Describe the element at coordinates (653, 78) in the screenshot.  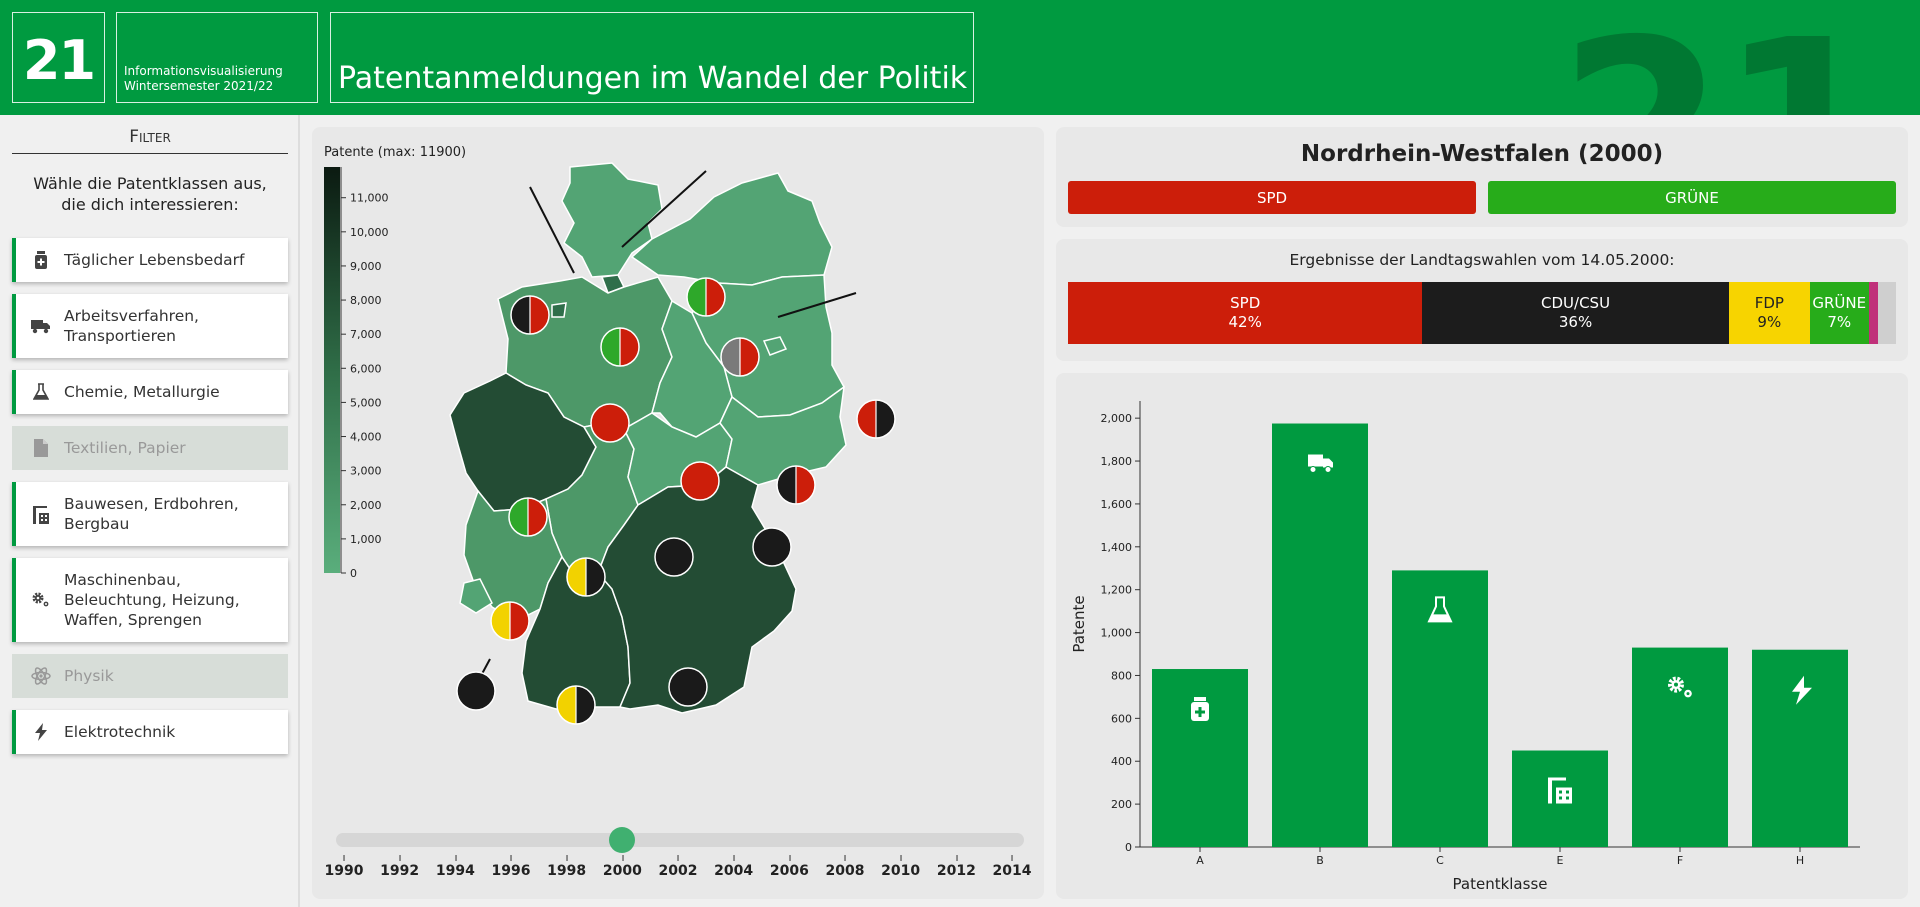
I see `page-title: Patentanmeldungen im Wandel der Politik` at that location.